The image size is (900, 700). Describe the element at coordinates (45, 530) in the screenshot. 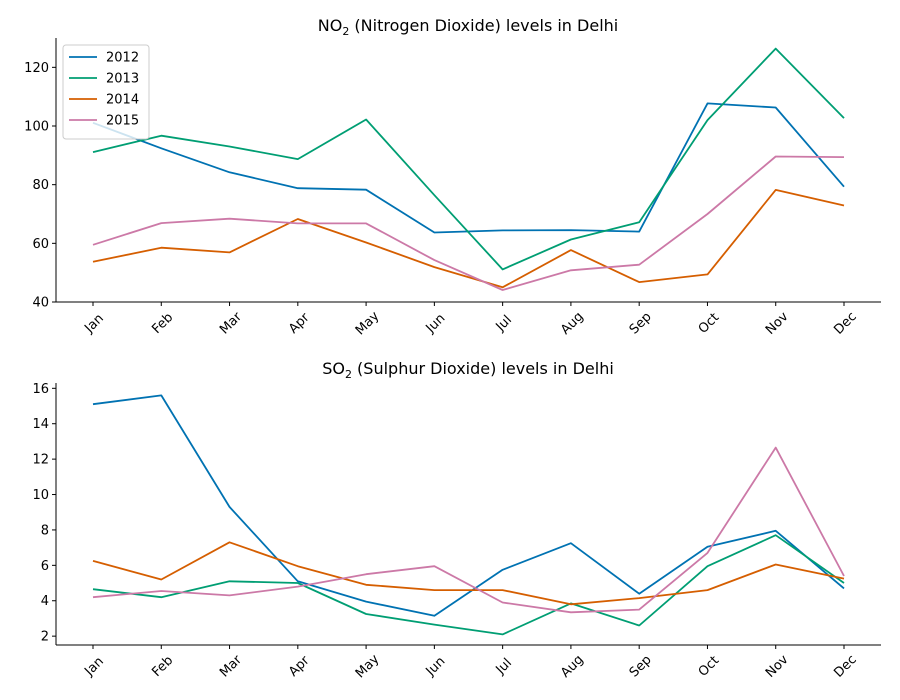

I see `y-tick-label: 8` at that location.